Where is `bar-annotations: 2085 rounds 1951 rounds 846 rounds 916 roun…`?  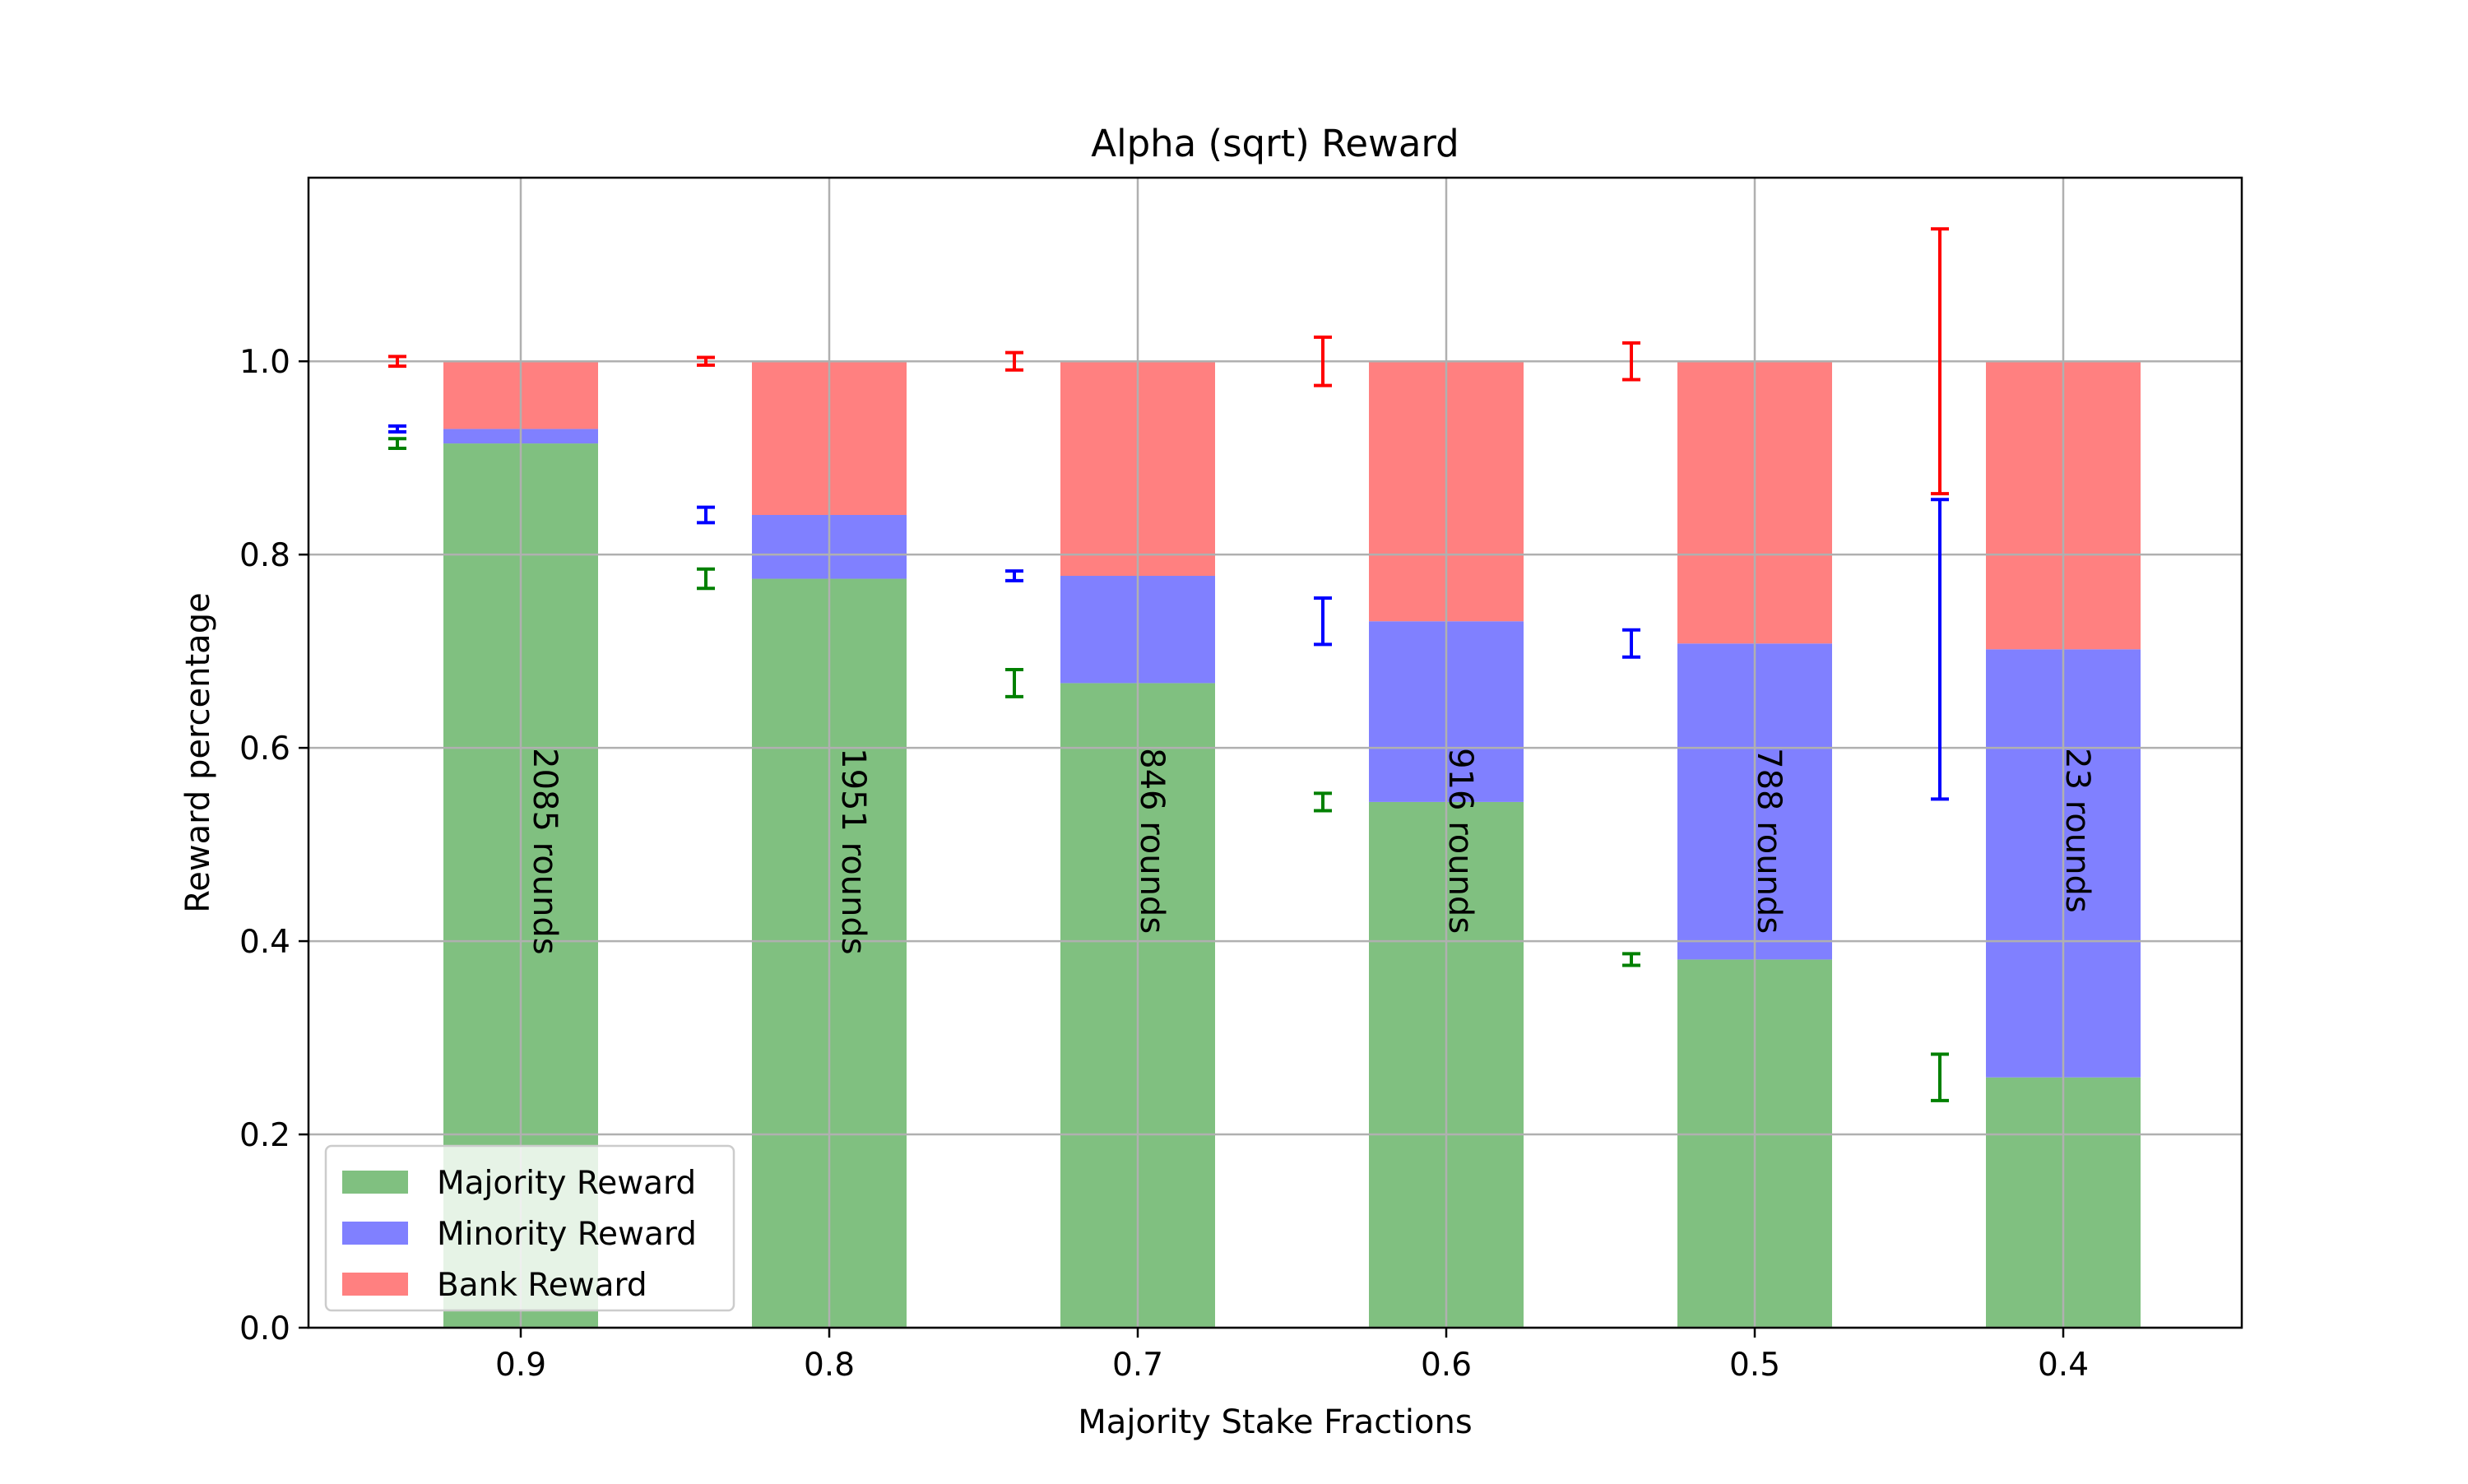
bar-annotations: 2085 rounds 1951 rounds 846 rounds 916 roun… is located at coordinates (1311, 851).